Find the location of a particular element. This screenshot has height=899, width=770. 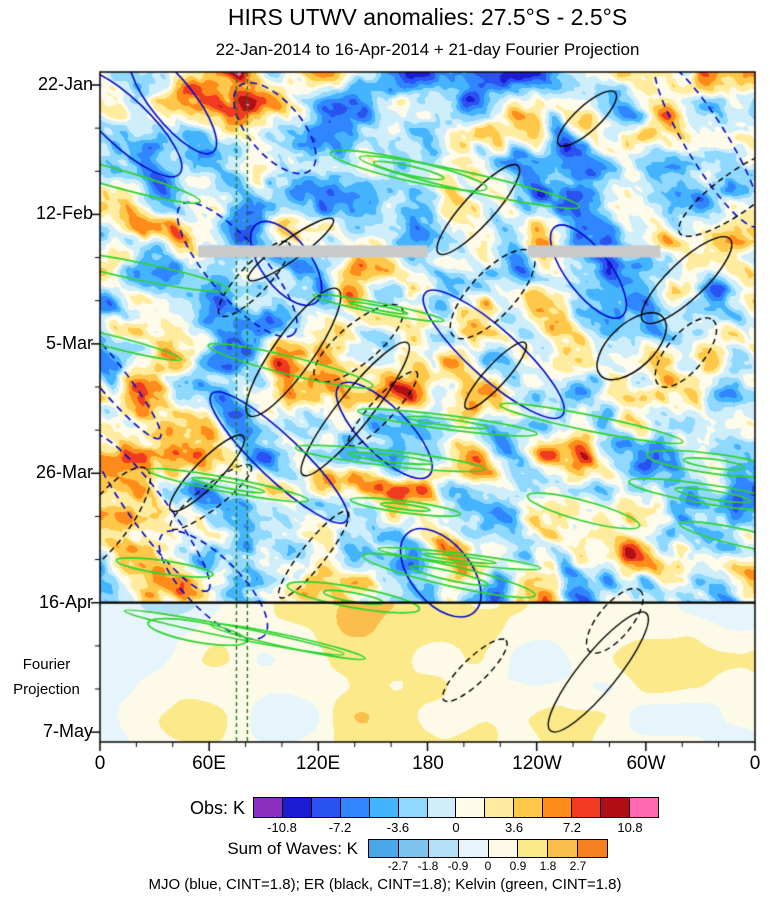

obs-colorbar is located at coordinates (456, 807).